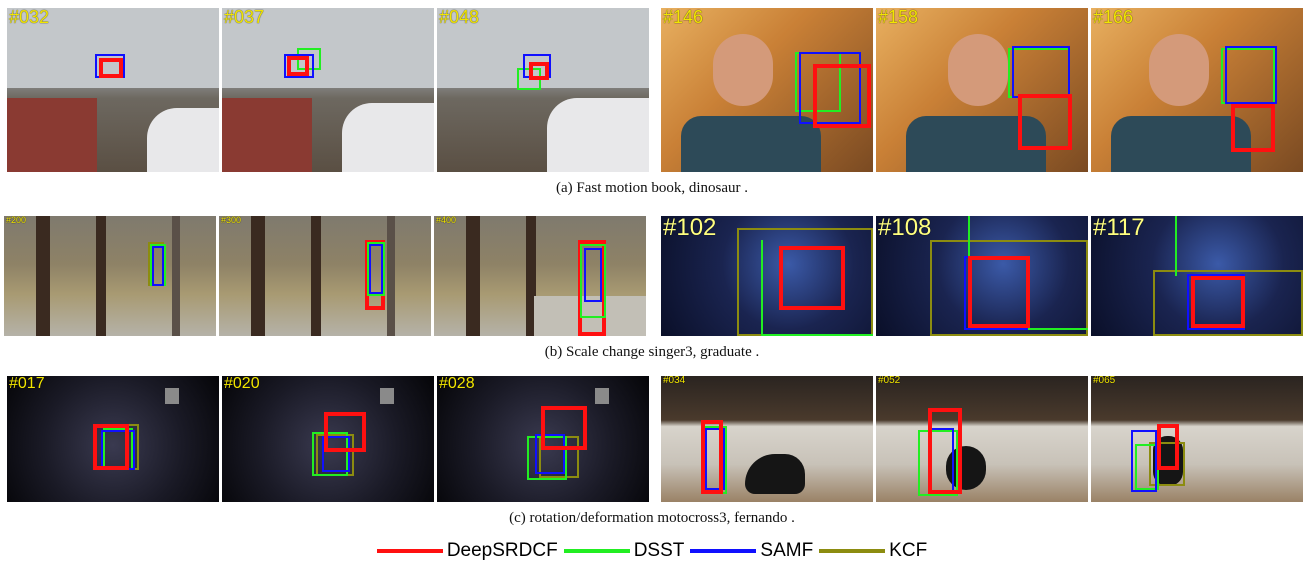  Describe the element at coordinates (889, 381) in the screenshot. I see `frame-number: #052` at that location.